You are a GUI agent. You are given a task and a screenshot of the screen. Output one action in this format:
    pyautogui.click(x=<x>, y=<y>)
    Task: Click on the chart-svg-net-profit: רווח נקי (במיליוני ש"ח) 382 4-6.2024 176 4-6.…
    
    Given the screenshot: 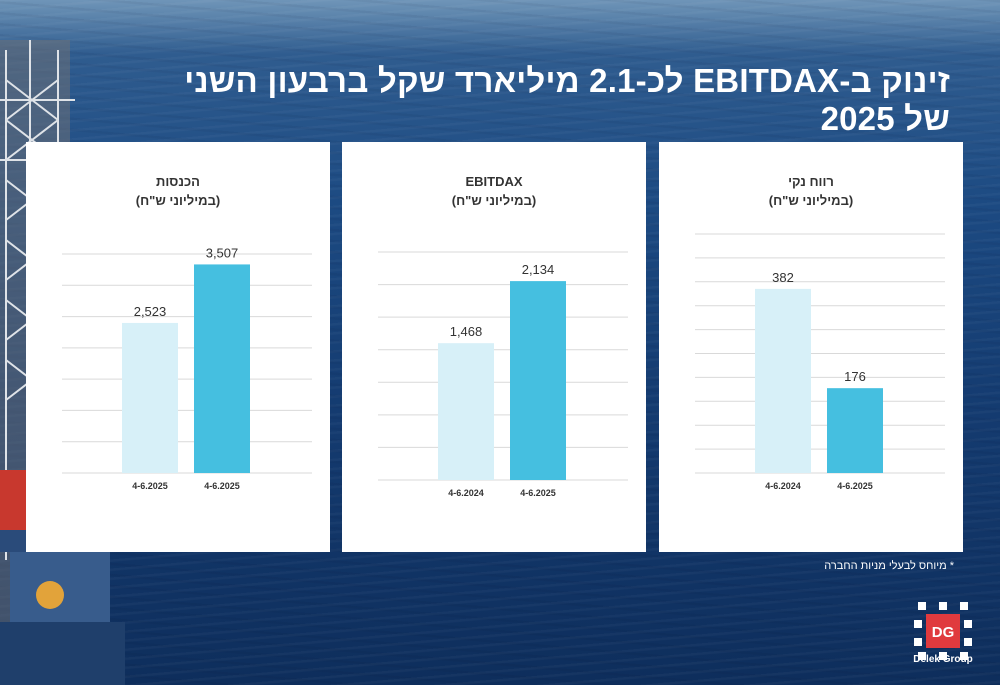 What is the action you would take?
    pyautogui.click(x=820, y=332)
    